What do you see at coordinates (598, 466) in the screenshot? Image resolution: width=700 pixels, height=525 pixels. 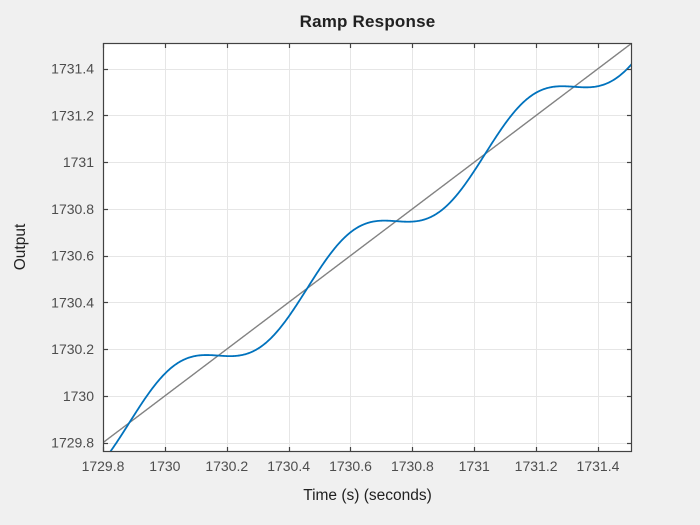 I see `x-tick-label: 1731.4` at bounding box center [598, 466].